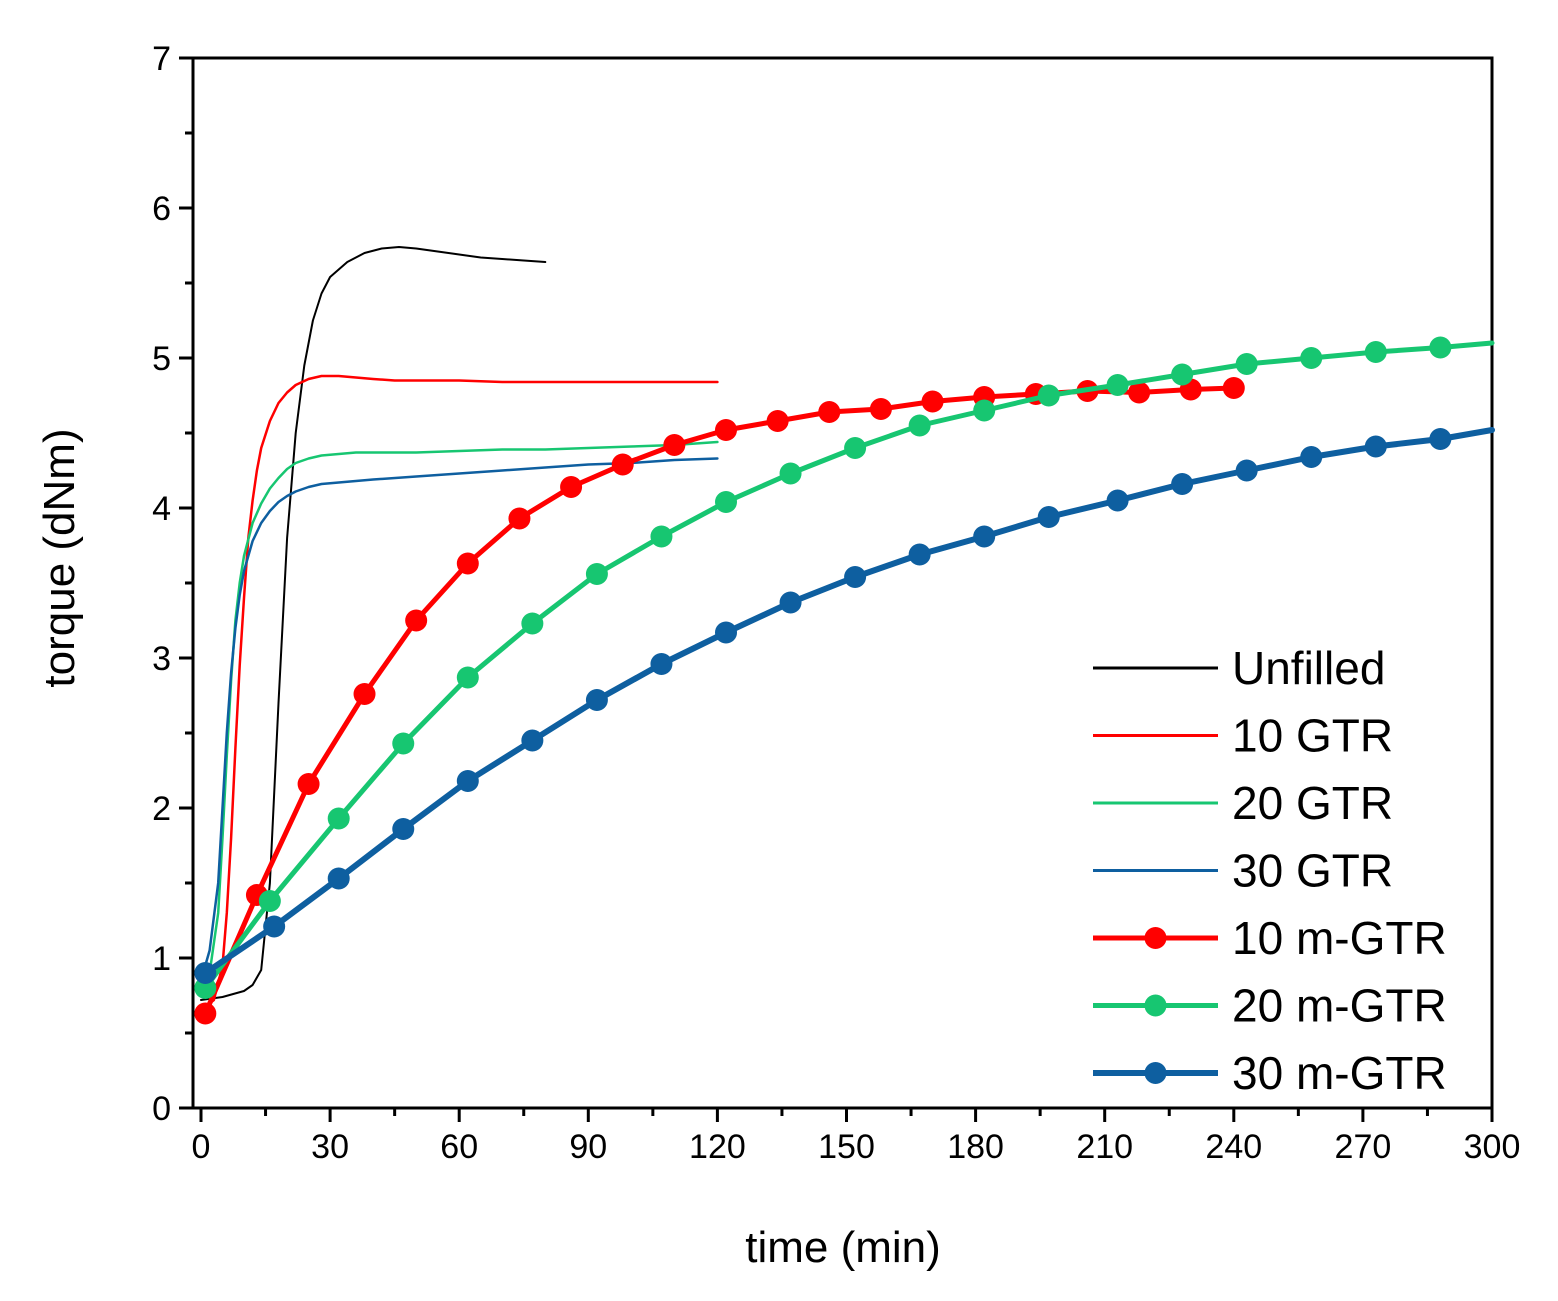 This screenshot has width=1558, height=1301. I want to click on legend-item: 10 GTR, so click(1243, 736).